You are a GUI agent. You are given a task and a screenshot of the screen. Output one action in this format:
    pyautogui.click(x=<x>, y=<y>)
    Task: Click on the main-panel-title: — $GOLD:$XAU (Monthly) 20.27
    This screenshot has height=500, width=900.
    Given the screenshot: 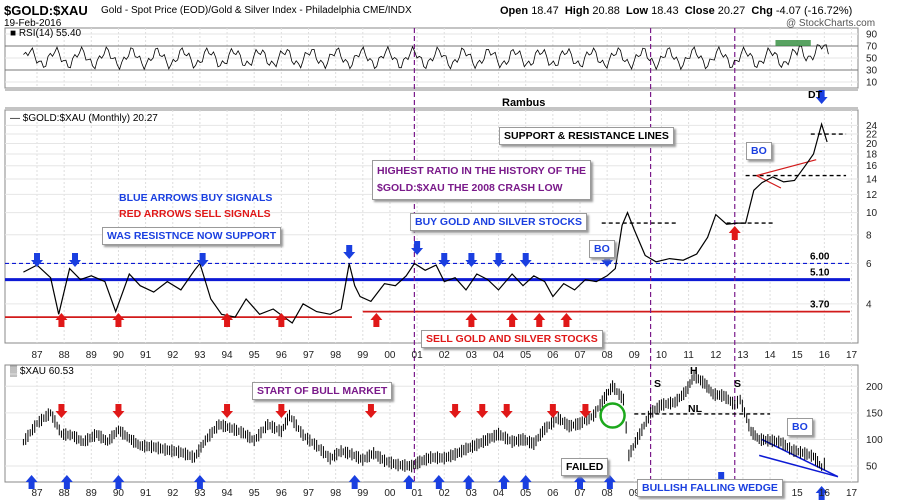 What is the action you would take?
    pyautogui.click(x=84, y=118)
    